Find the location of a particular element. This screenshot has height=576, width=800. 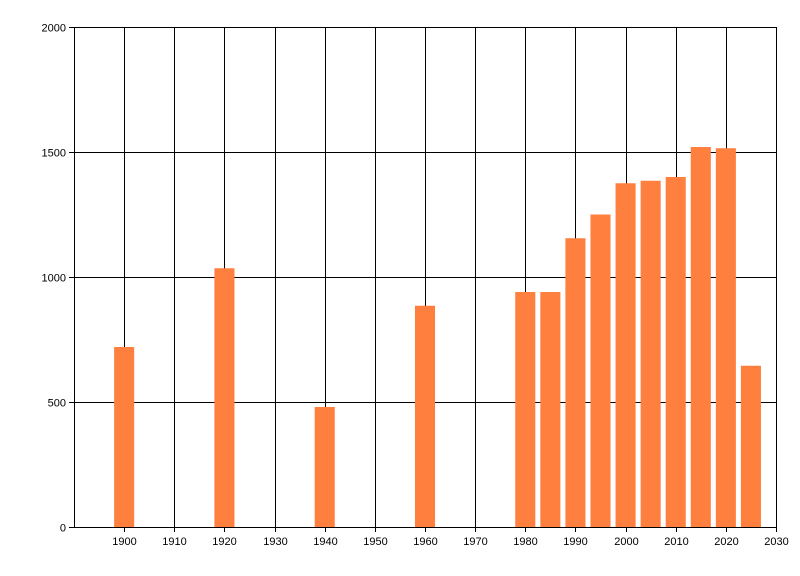

y-tick-label: 2000 is located at coordinates (54, 29).